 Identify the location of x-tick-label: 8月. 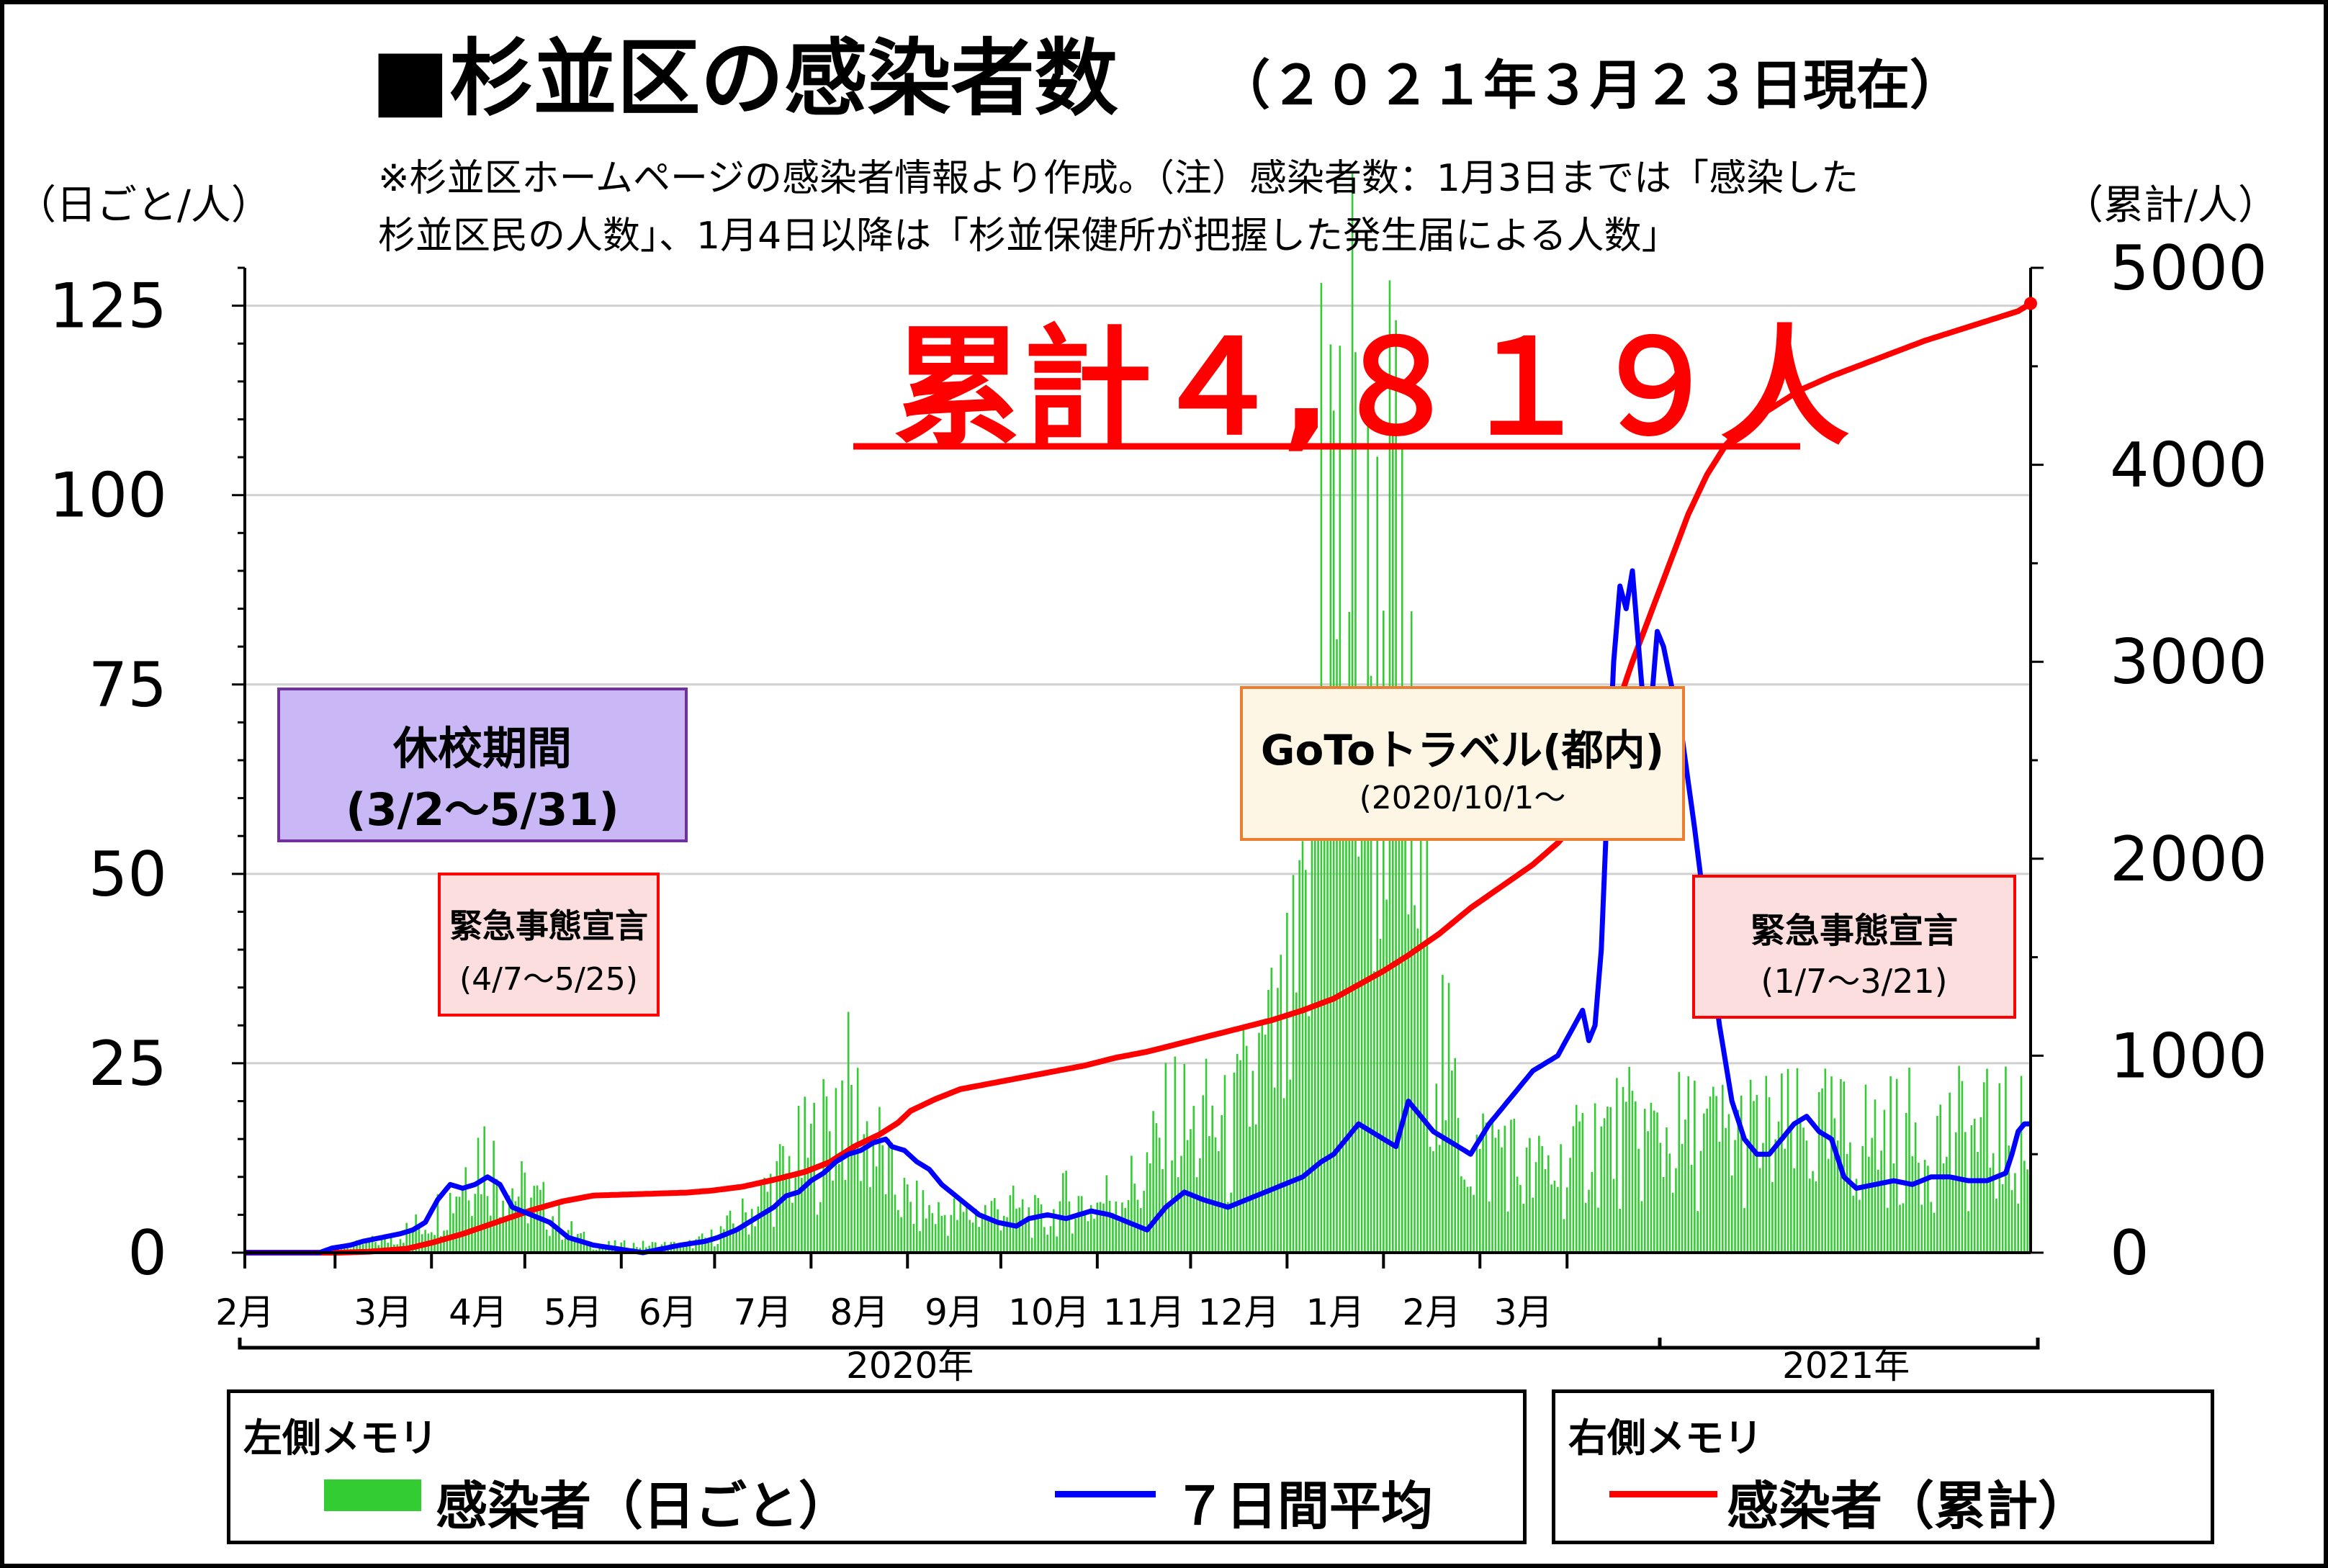
(859, 1312).